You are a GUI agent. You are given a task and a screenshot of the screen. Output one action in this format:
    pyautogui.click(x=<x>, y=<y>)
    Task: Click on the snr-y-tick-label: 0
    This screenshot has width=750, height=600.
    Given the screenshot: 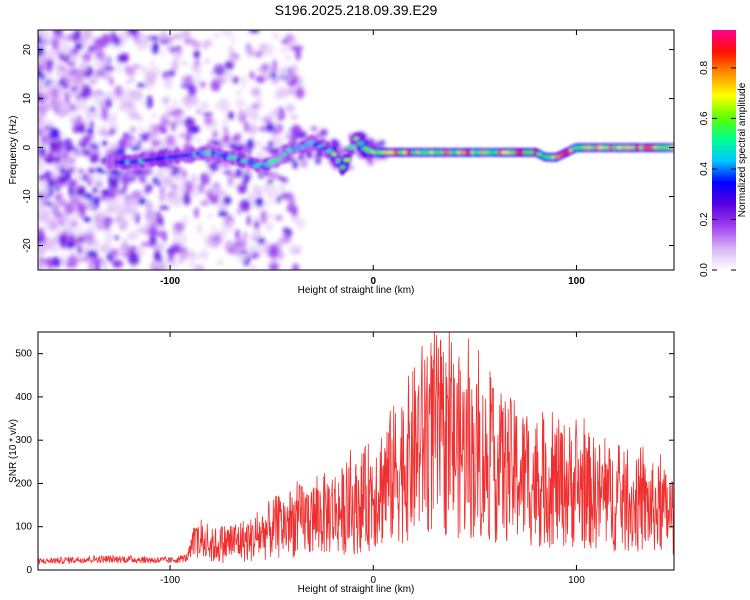 What is the action you would take?
    pyautogui.click(x=29, y=570)
    